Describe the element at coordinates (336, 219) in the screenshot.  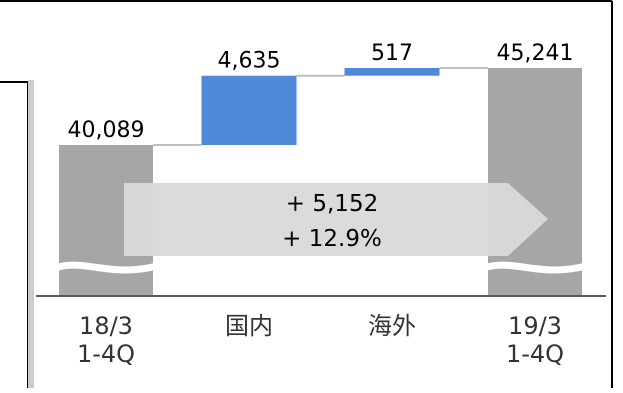
I see `change-arrow` at that location.